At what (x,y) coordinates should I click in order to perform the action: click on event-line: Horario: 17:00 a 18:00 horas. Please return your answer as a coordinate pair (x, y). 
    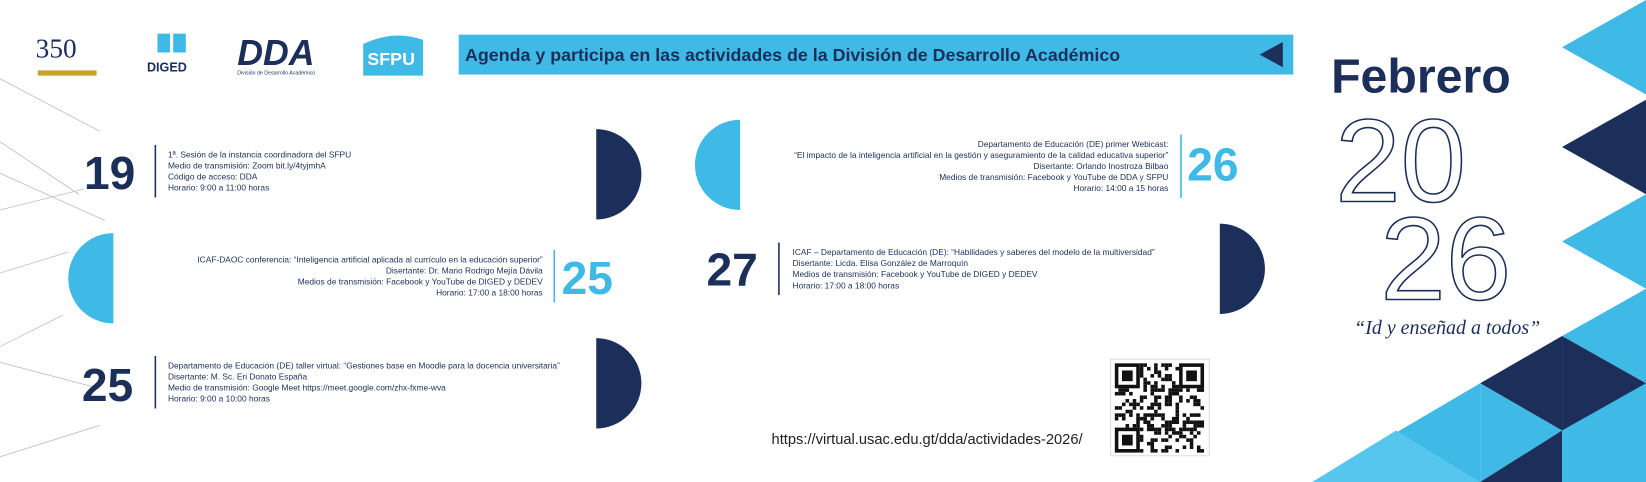
    Looking at the image, I should click on (489, 293).